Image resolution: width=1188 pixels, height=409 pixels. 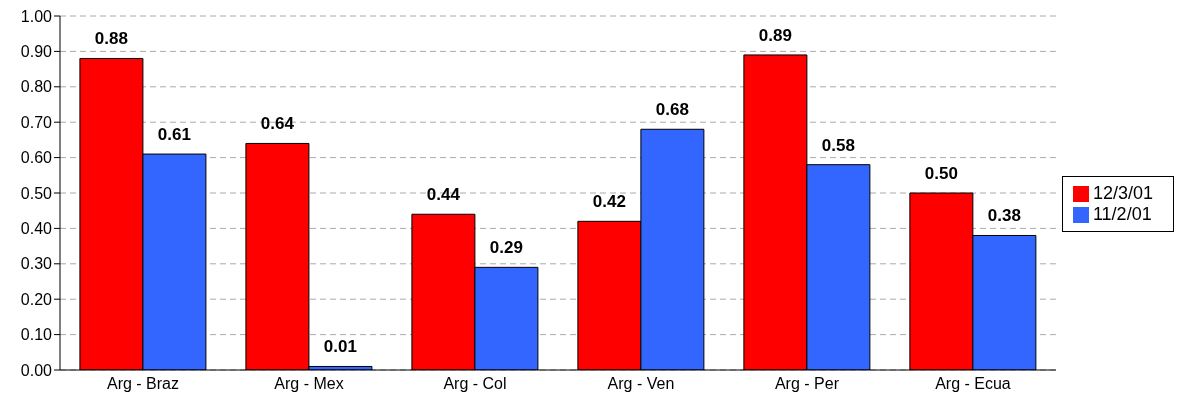 What do you see at coordinates (36, 370) in the screenshot?
I see `y-tick-label: 0.00` at bounding box center [36, 370].